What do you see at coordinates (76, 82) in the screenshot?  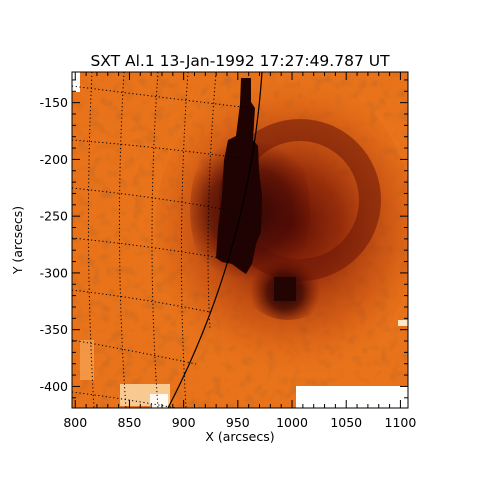 I see `missing-data-corner` at bounding box center [76, 82].